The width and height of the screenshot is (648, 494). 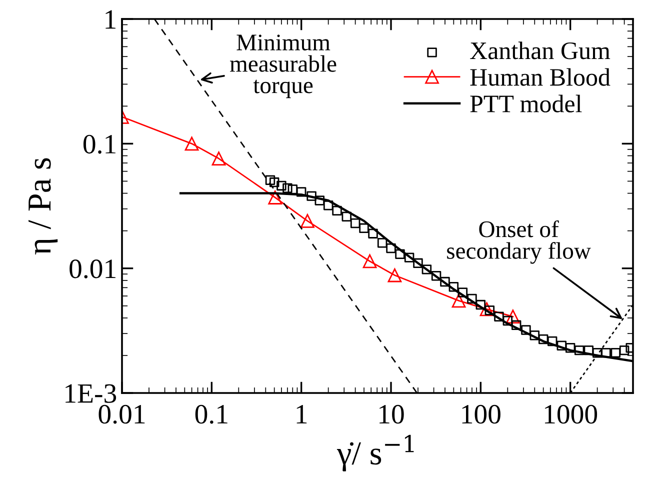 What do you see at coordinates (93, 269) in the screenshot?
I see `y-tick-label: 0.01` at bounding box center [93, 269].